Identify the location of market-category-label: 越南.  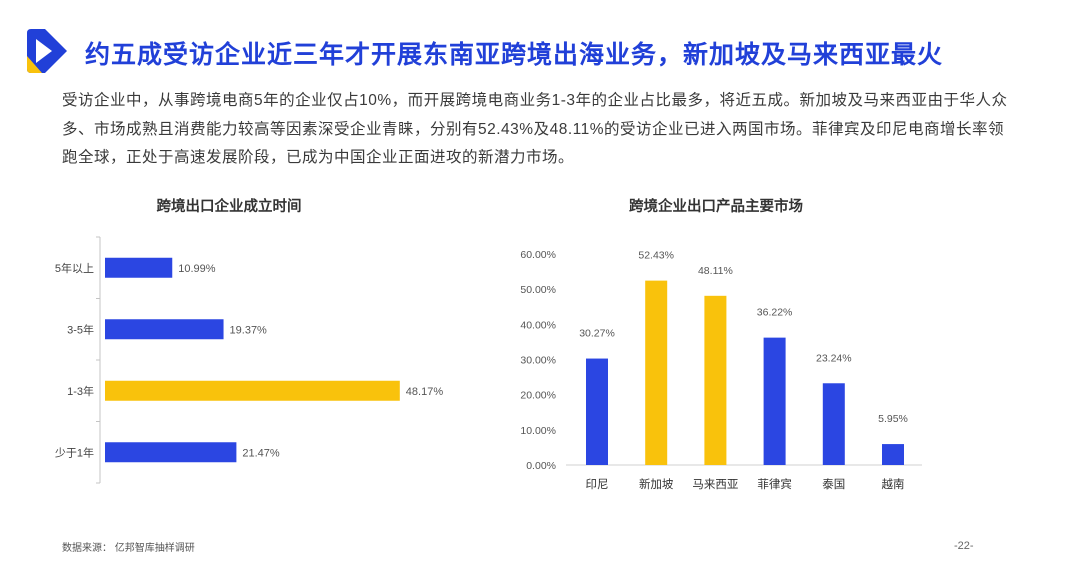
(893, 484).